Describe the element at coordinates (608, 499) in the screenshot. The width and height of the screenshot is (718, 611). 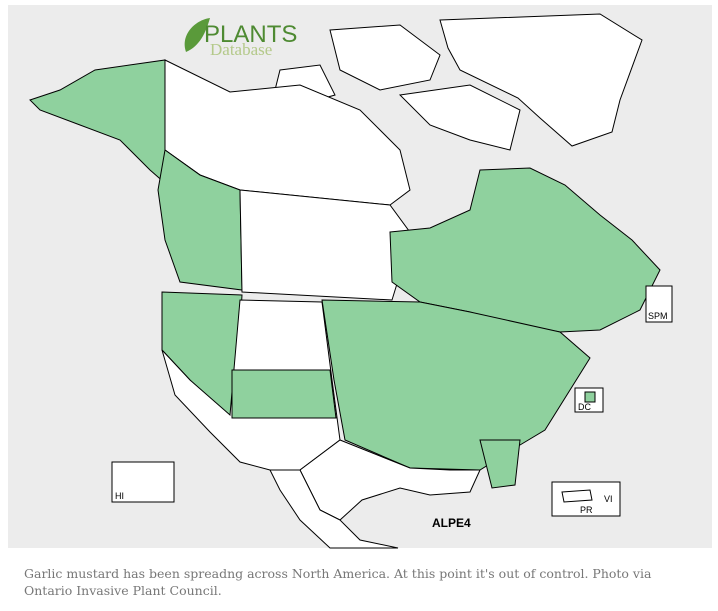
I see `inset-label: VI` at that location.